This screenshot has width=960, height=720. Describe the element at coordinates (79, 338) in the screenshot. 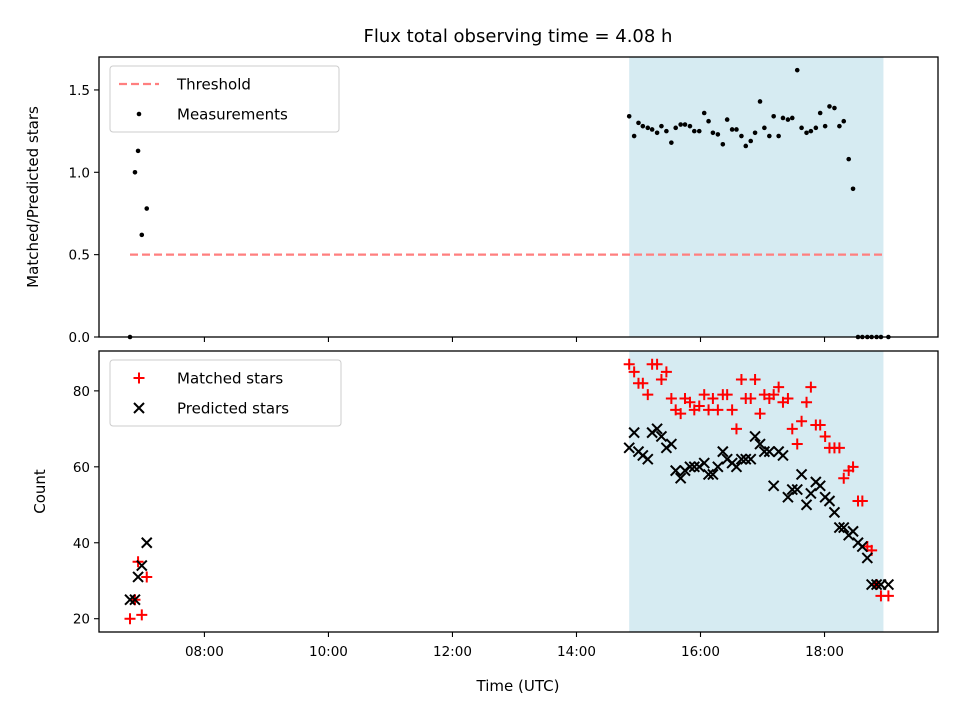

I see `ratio-panel-y-tick-label-0-0: 0.0` at that location.